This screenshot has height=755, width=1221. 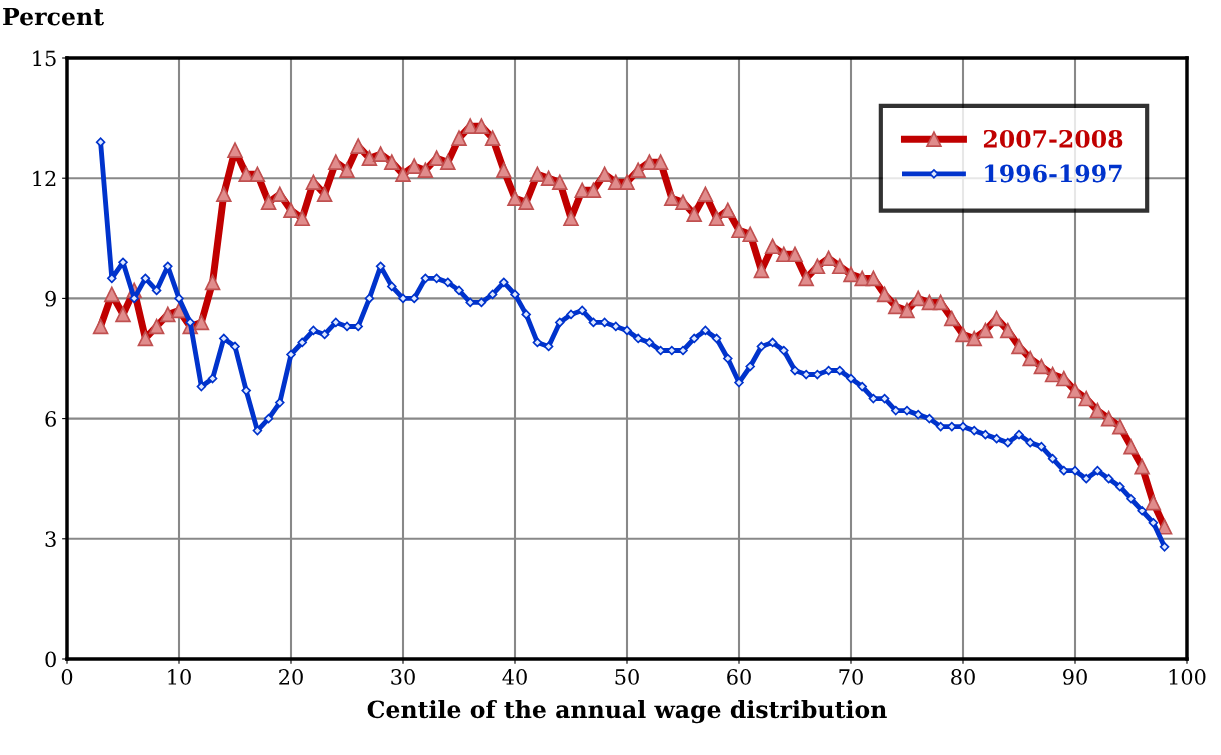 I want to click on x-tick-label: 0, so click(x=67, y=677).